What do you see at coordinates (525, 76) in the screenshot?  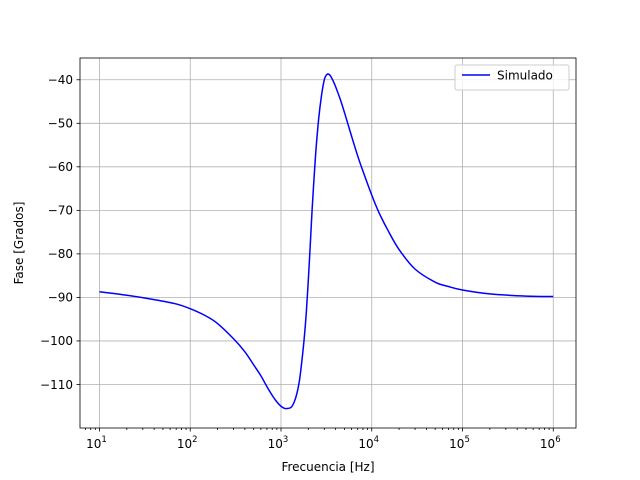 I see `legend-label-simulado: Simulado` at bounding box center [525, 76].